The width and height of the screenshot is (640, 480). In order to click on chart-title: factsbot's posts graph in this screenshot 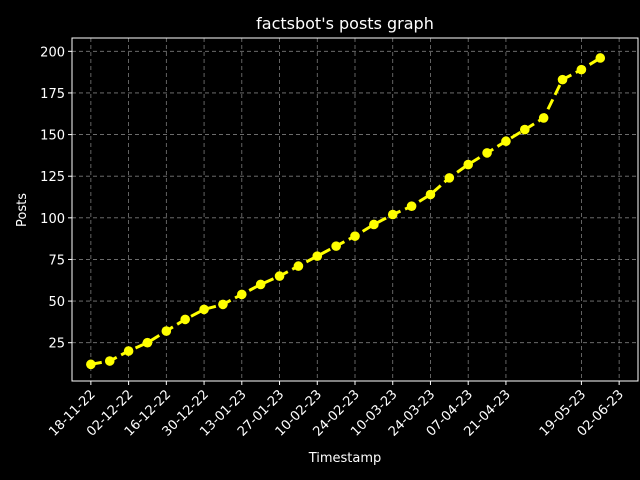, I will do `click(345, 23)`.